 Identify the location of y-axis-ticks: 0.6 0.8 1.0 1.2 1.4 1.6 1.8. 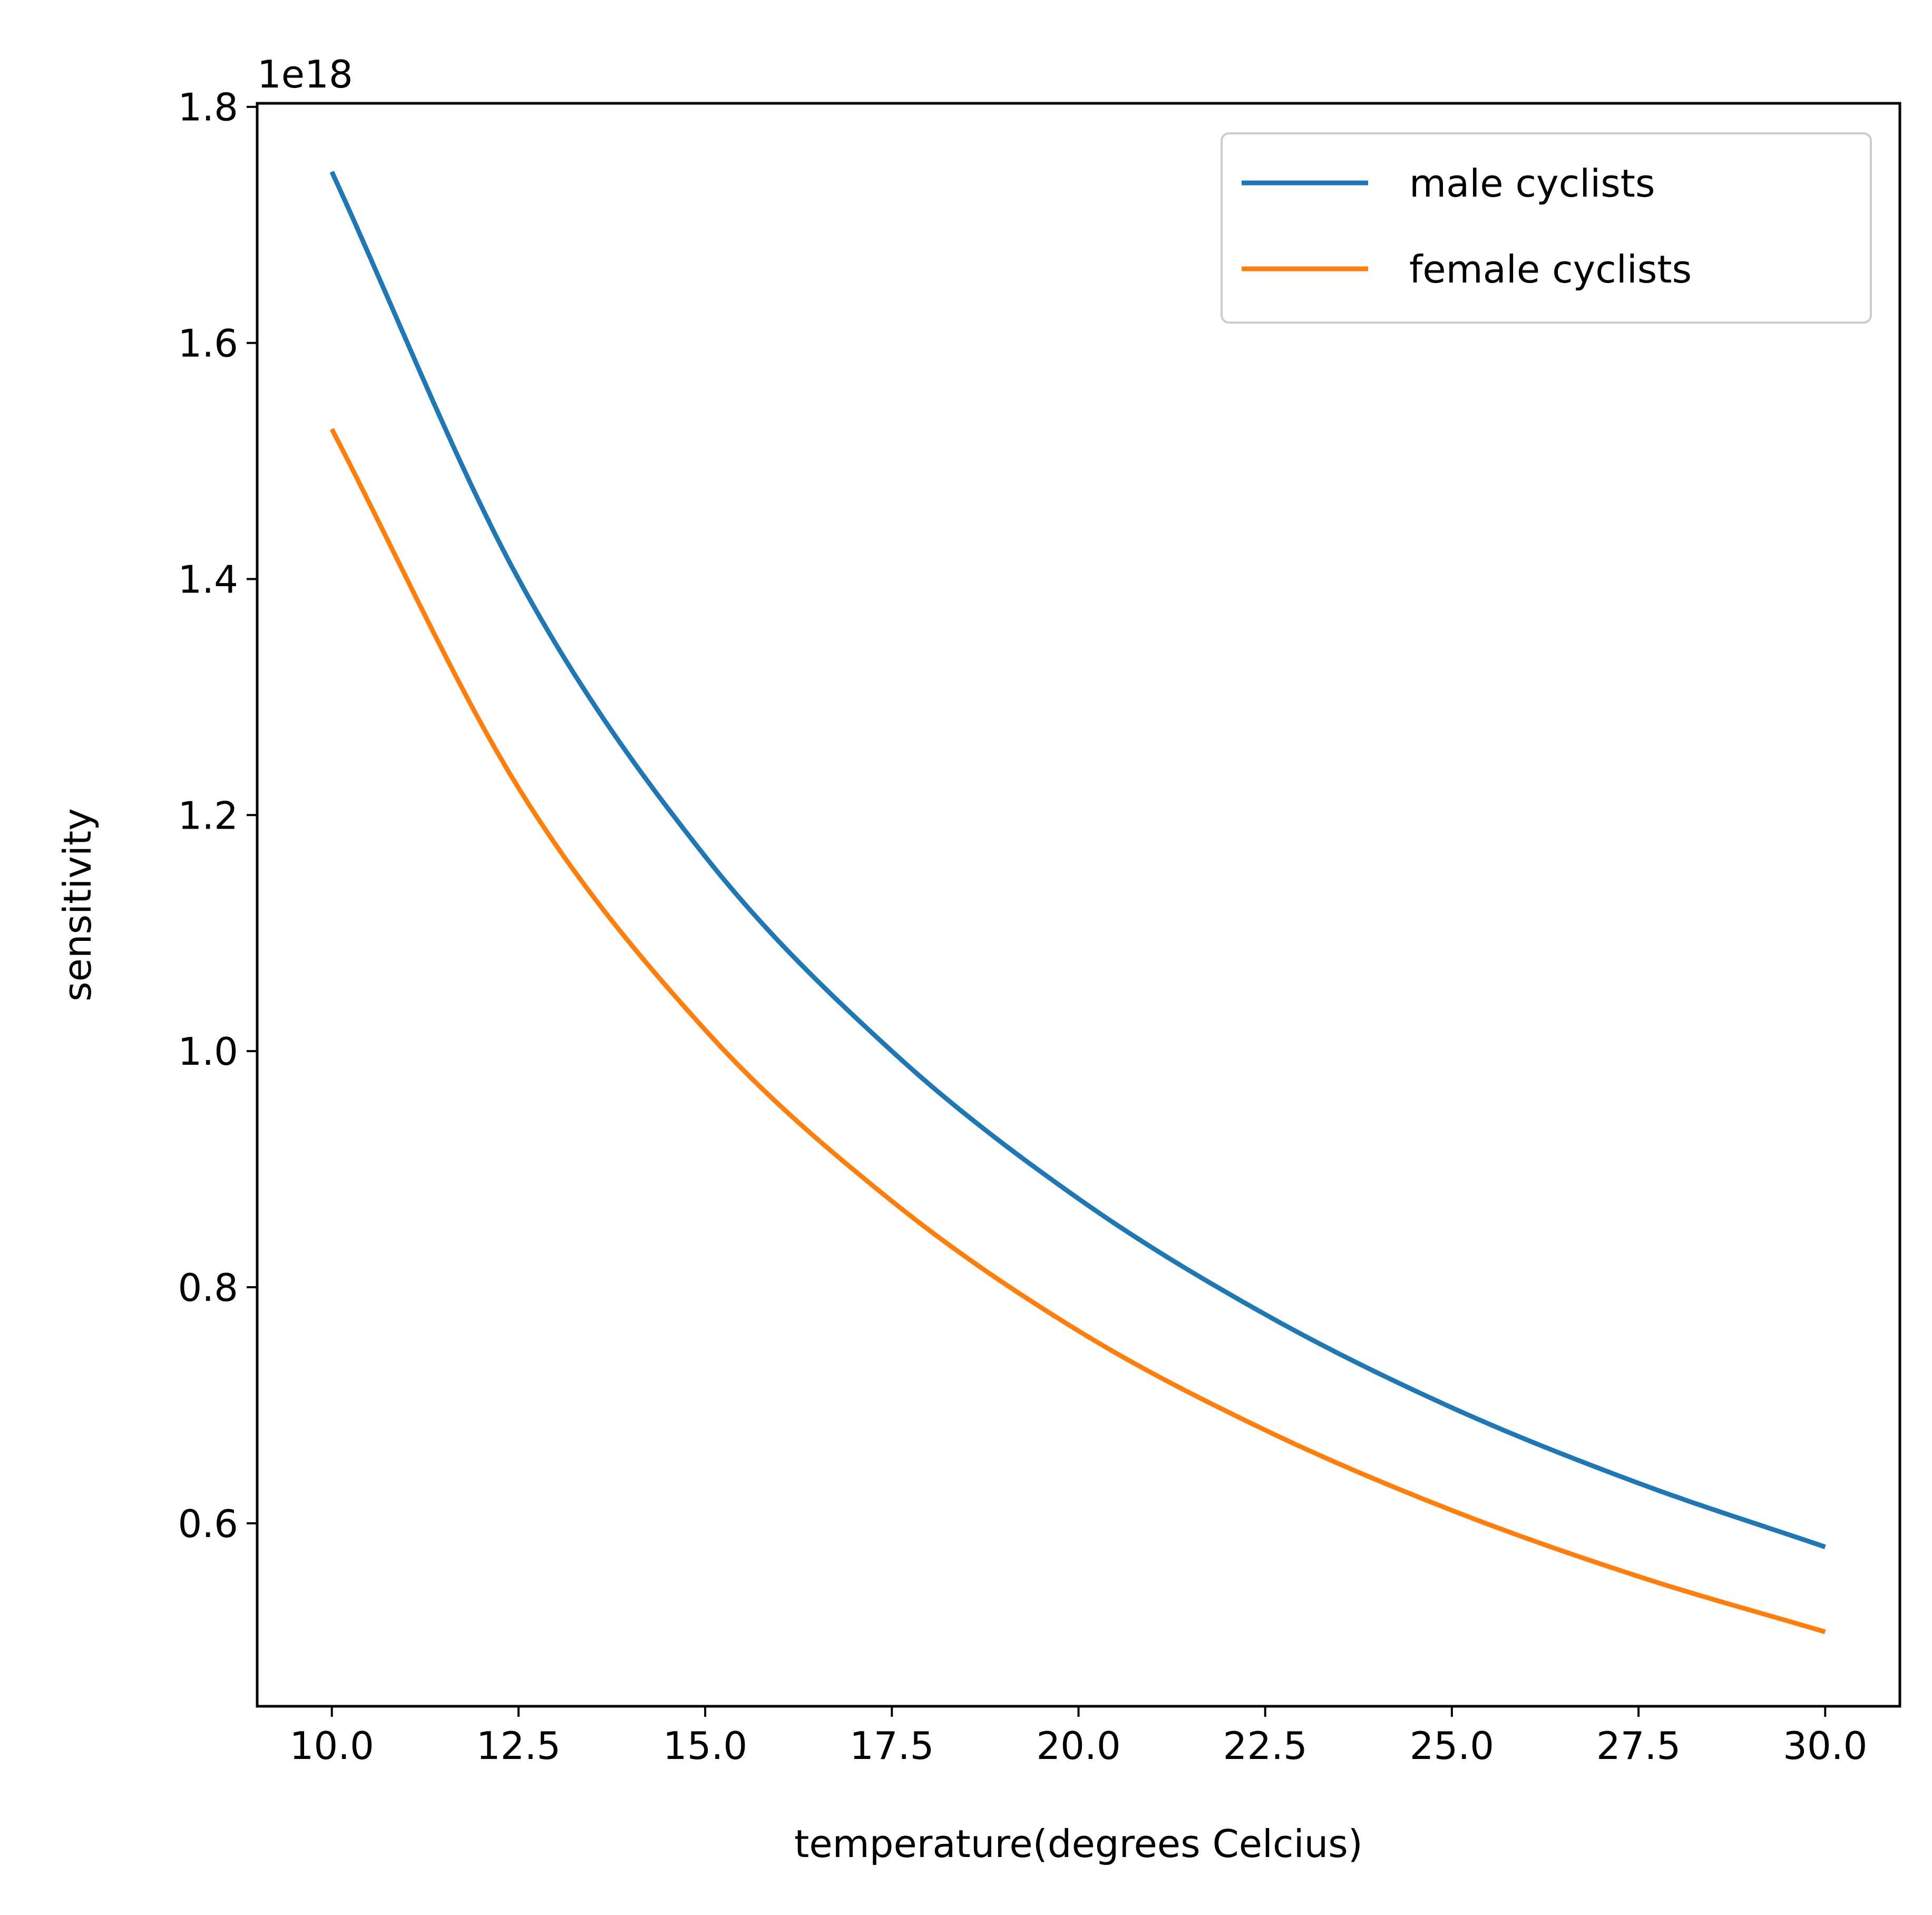
(217, 815).